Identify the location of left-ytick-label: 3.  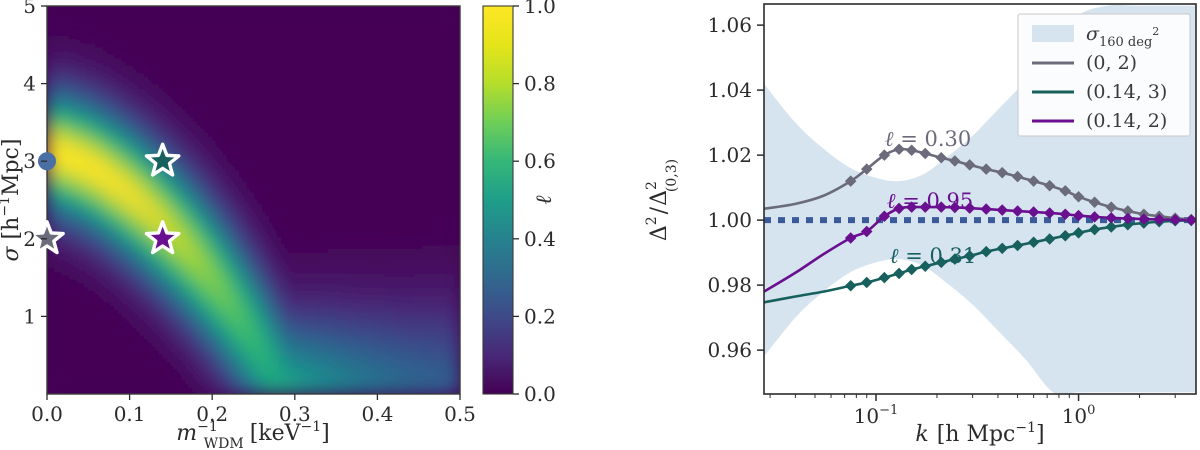
(29, 161).